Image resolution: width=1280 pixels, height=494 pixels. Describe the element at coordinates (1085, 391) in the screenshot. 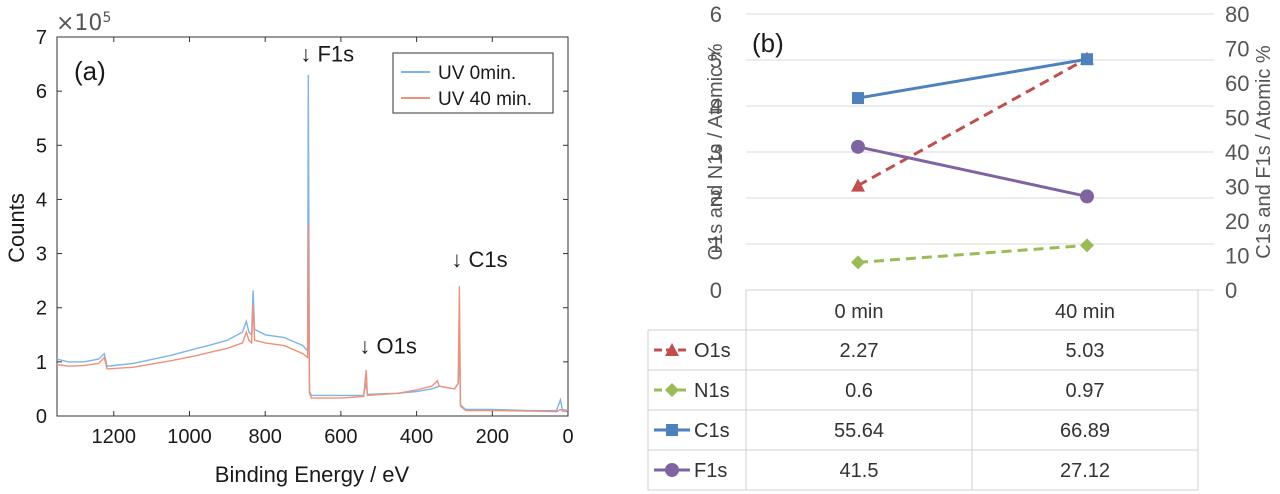

I see `table-cell: 0.97` at that location.